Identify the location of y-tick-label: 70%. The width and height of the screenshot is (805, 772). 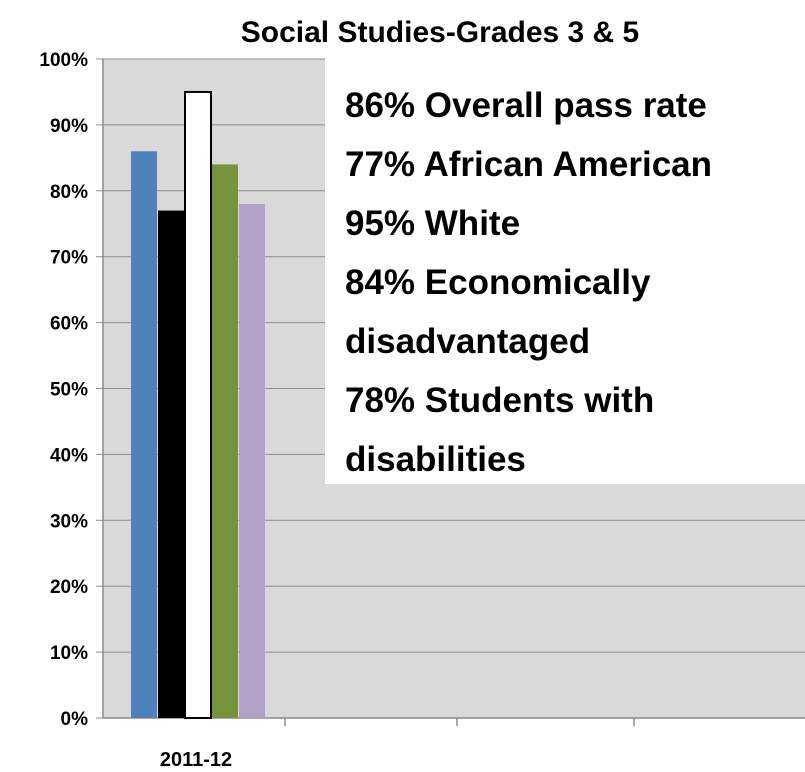
(69, 258).